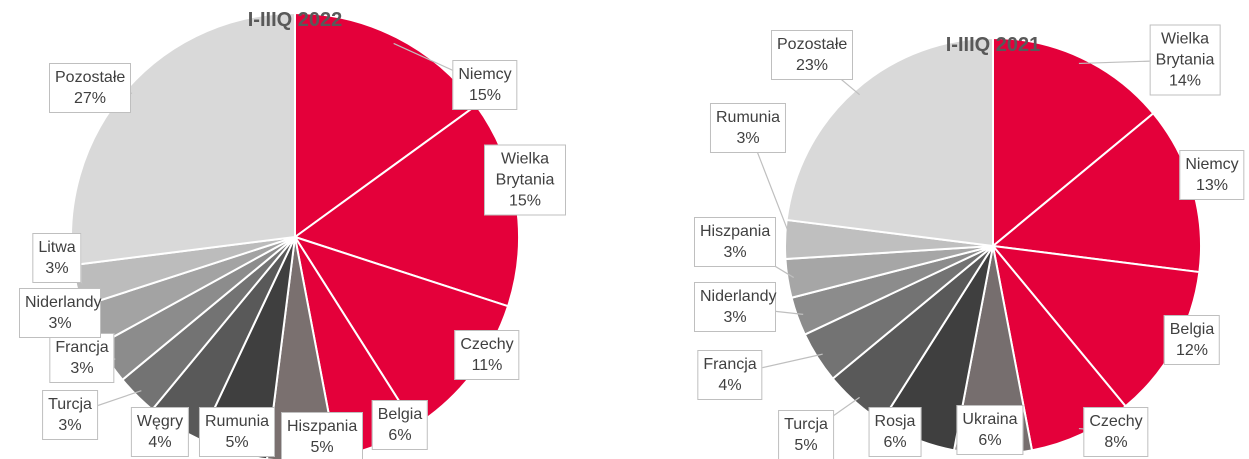 The height and width of the screenshot is (459, 1249). What do you see at coordinates (990, 419) in the screenshot?
I see `category-label: Ukraina` at bounding box center [990, 419].